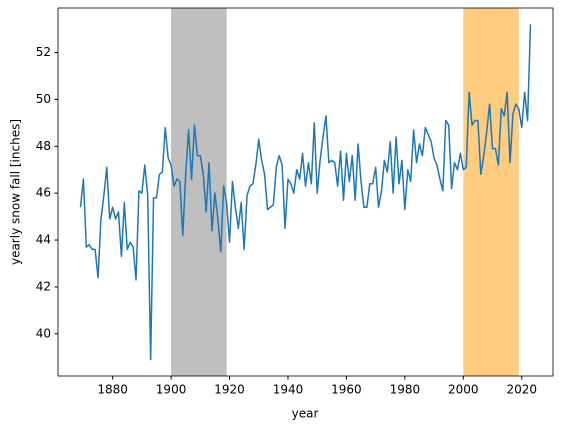 This screenshot has width=563, height=432. I want to click on x-tick-label: 2000, so click(463, 390).